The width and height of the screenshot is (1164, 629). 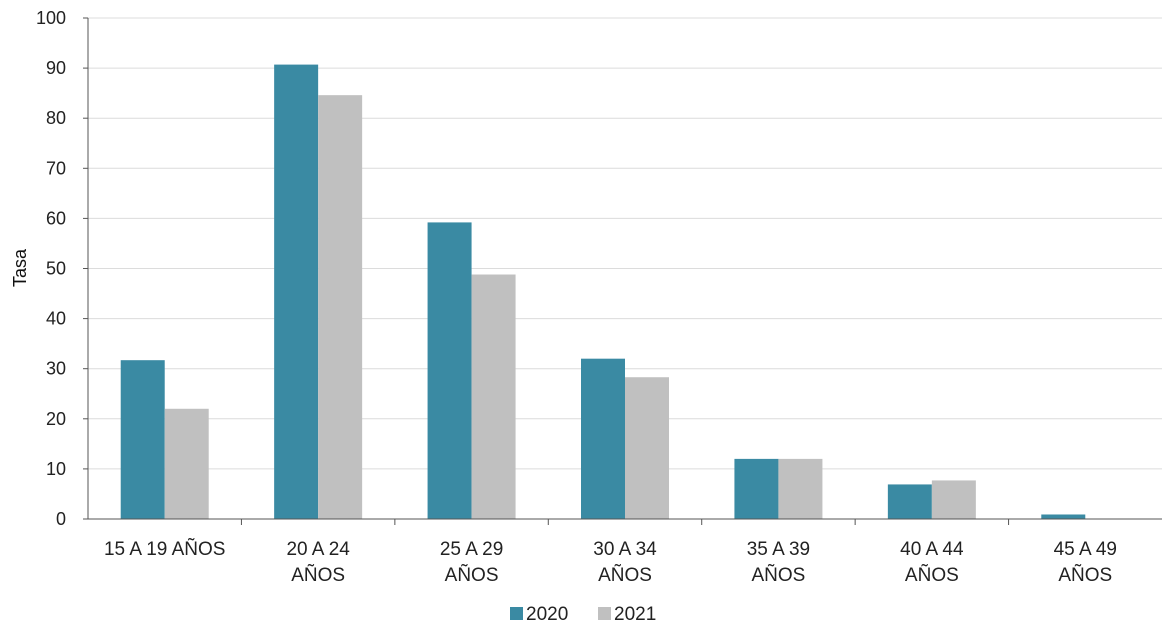 I want to click on y-tick-label: 90, so click(x=56, y=68).